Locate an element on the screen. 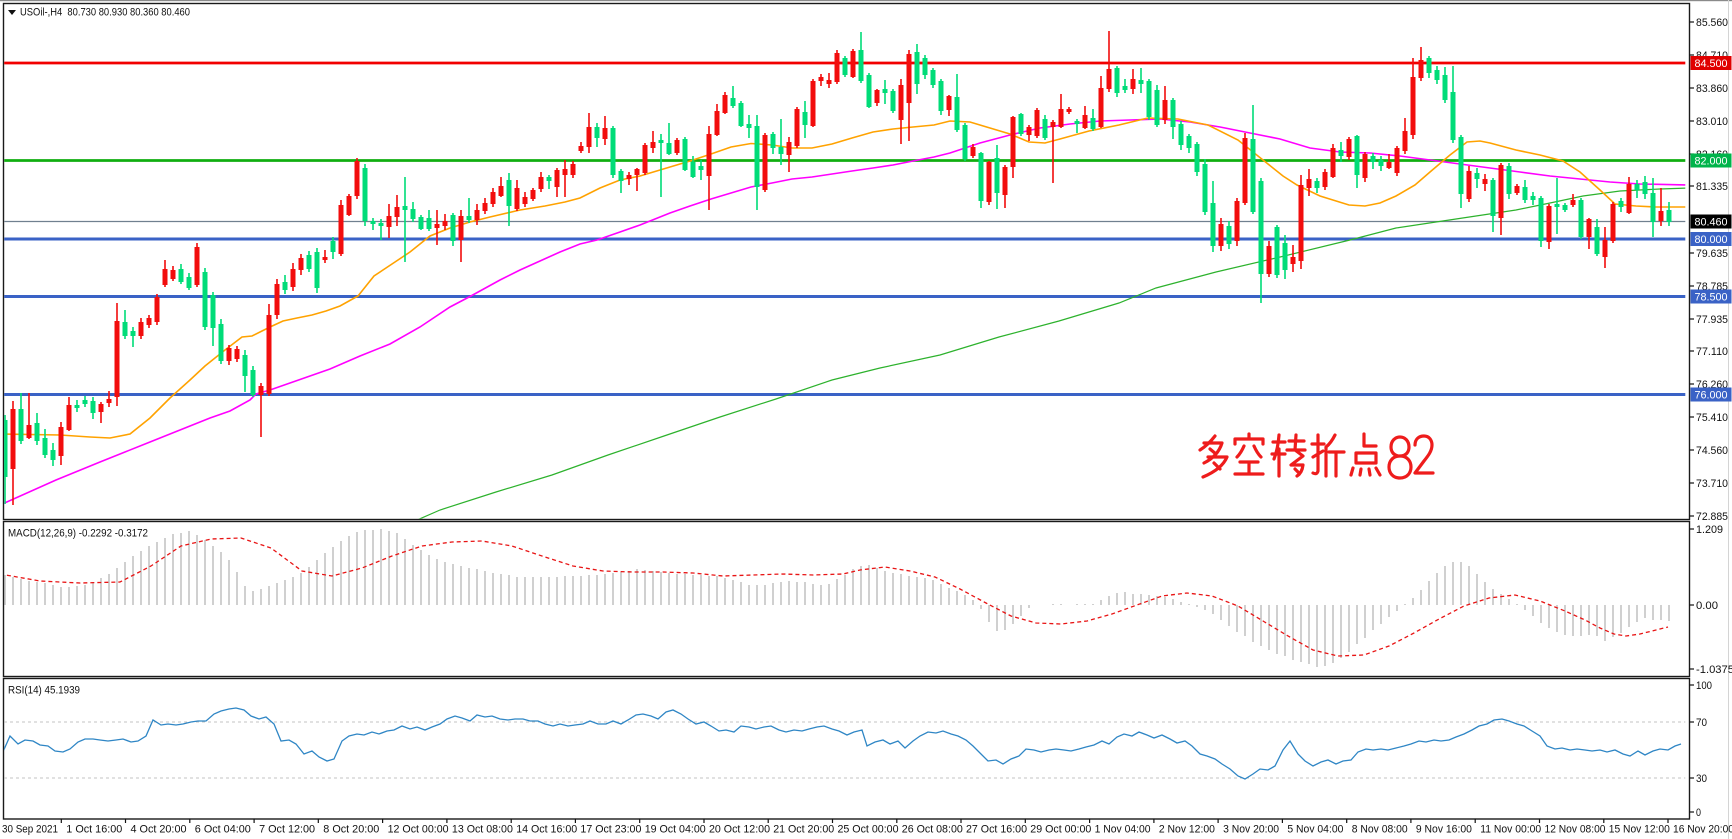 The height and width of the screenshot is (839, 1732). svg-text: 20 Oct 12:00 is located at coordinates (739, 830).